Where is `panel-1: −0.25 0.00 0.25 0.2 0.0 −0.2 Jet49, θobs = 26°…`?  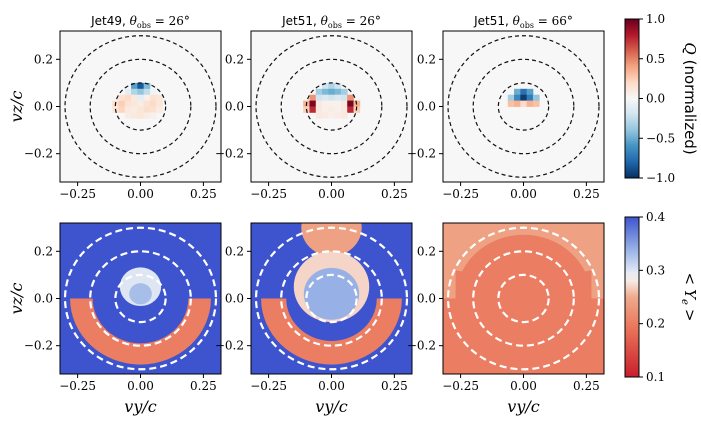
panel-1: −0.25 0.00 0.25 0.2 0.0 −0.2 Jet49, θobs = 26°… is located at coordinates (114, 107).